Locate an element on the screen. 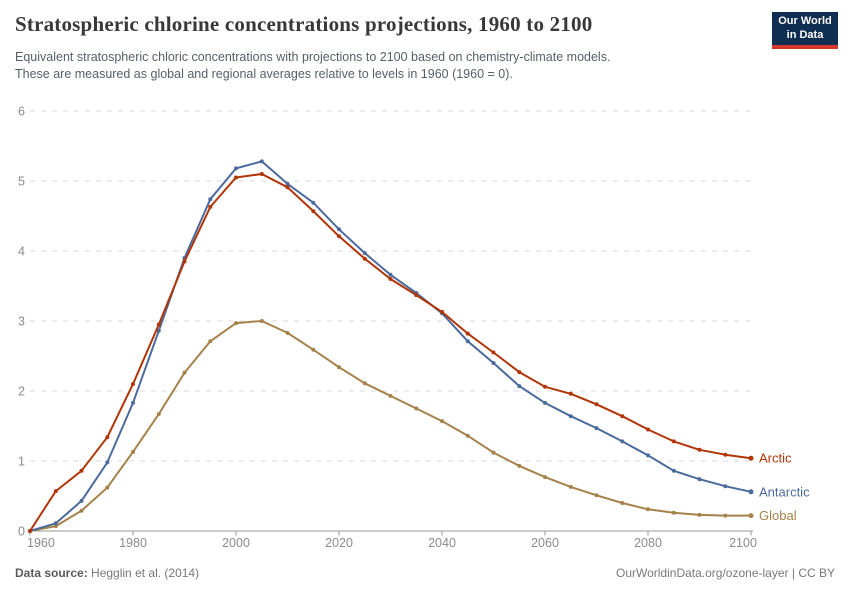  data-point-antarctic-2045 is located at coordinates (467, 341).